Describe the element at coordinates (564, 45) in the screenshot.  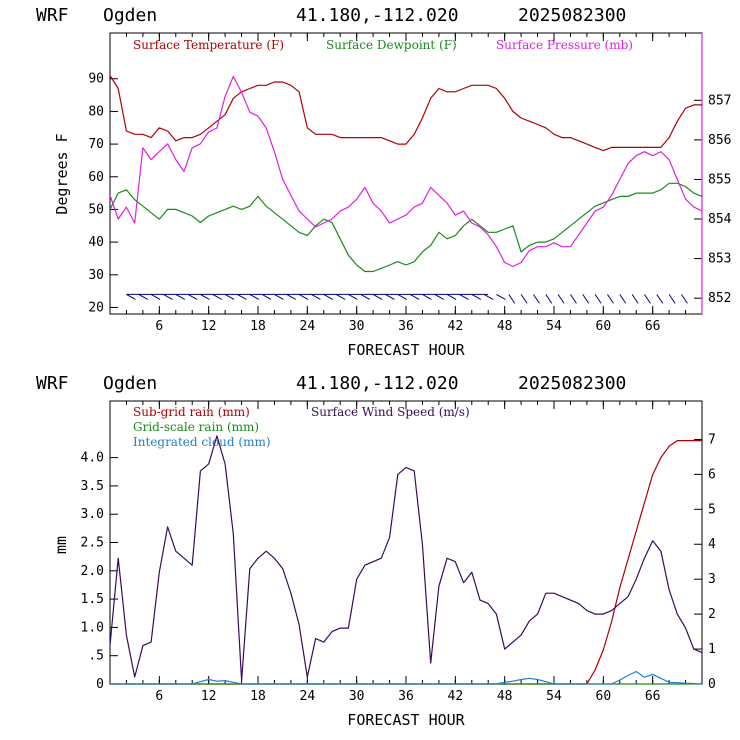
I see `legend-surface-pressure: Surface Pressure (mb)` at that location.